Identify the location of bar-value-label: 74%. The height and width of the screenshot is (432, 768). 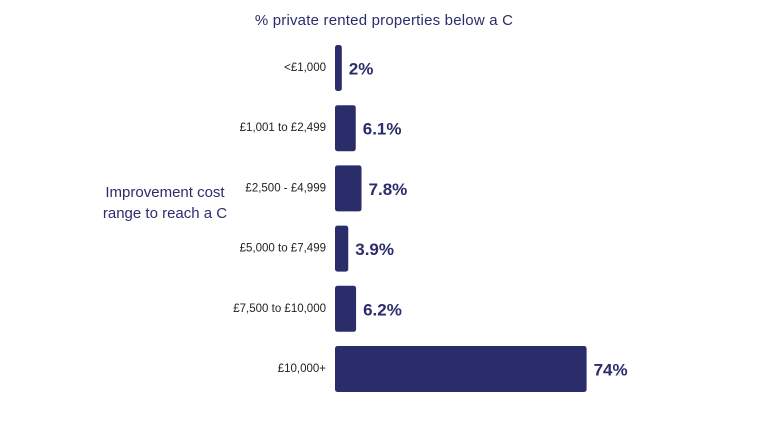
(611, 370).